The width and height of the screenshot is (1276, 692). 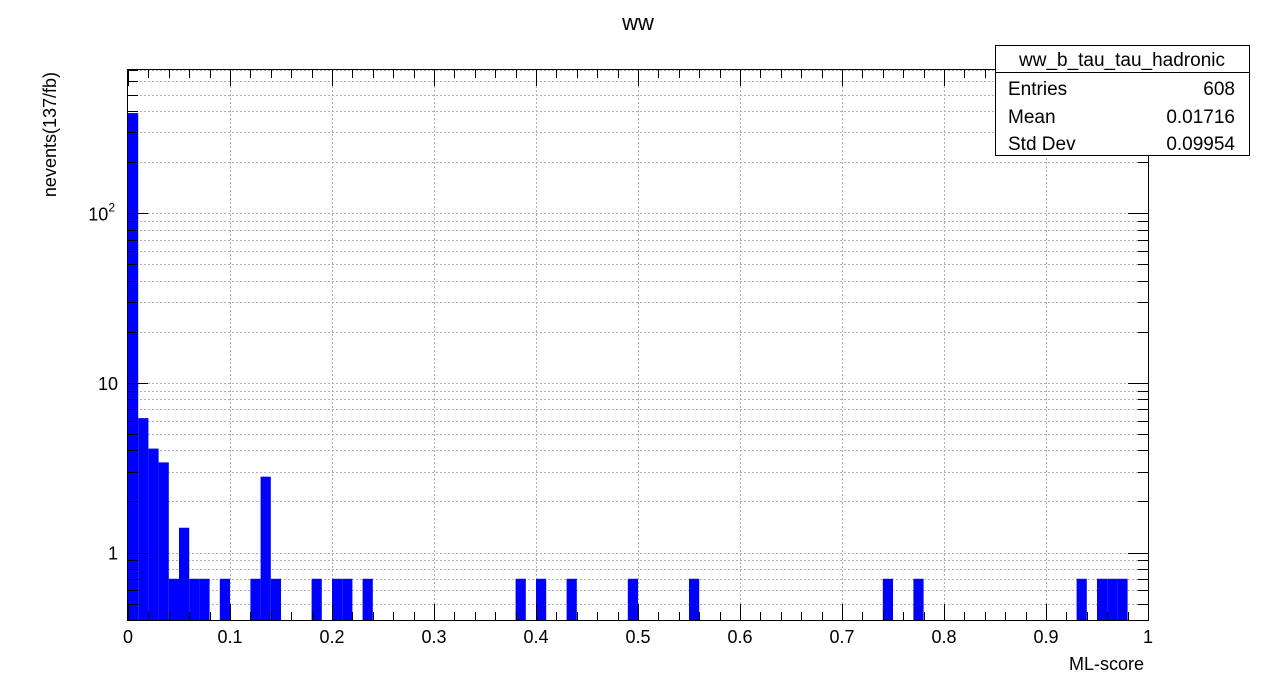 What do you see at coordinates (1121, 60) in the screenshot?
I see `stats-box-title: ww_b_tau_tau_hadronic` at bounding box center [1121, 60].